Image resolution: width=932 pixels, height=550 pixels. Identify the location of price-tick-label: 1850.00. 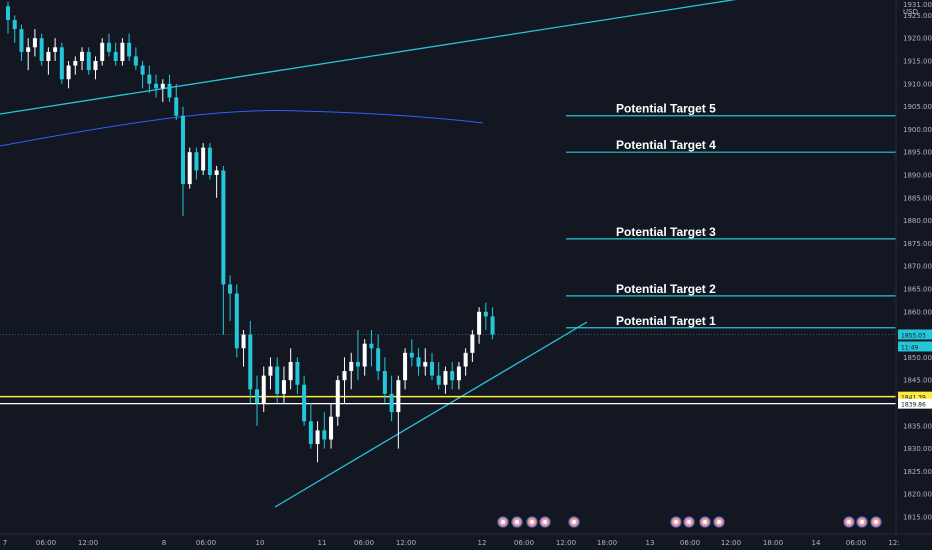
(917, 358).